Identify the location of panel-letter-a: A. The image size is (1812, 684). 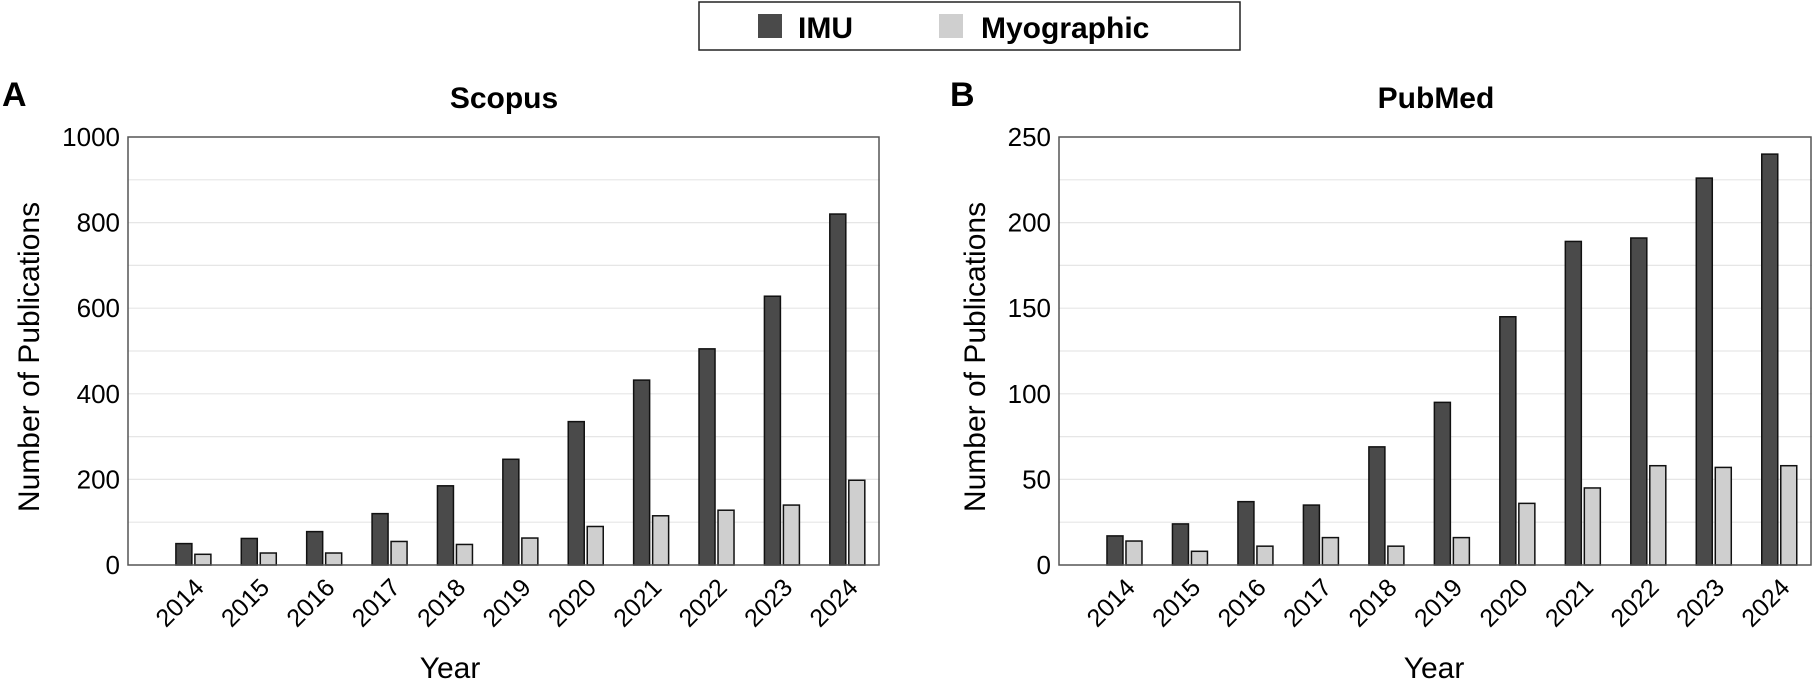
(14, 95).